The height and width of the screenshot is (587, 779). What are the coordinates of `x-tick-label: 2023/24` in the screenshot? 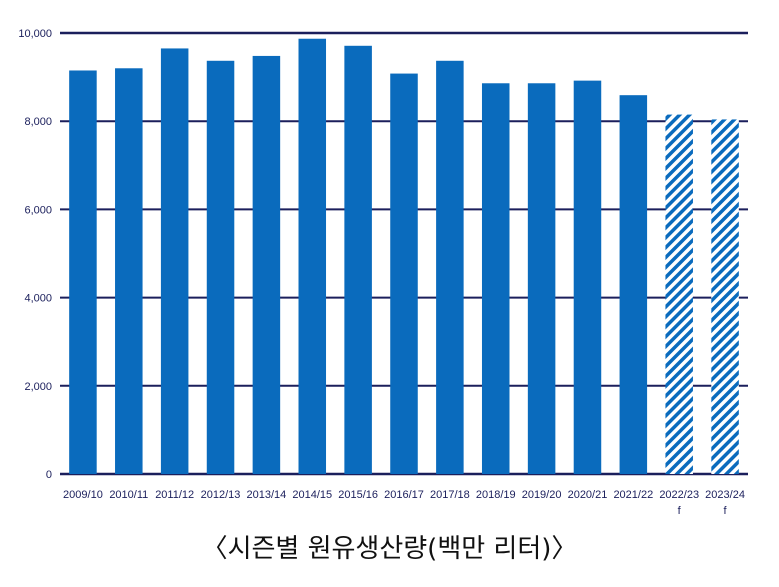 It's located at (725, 495).